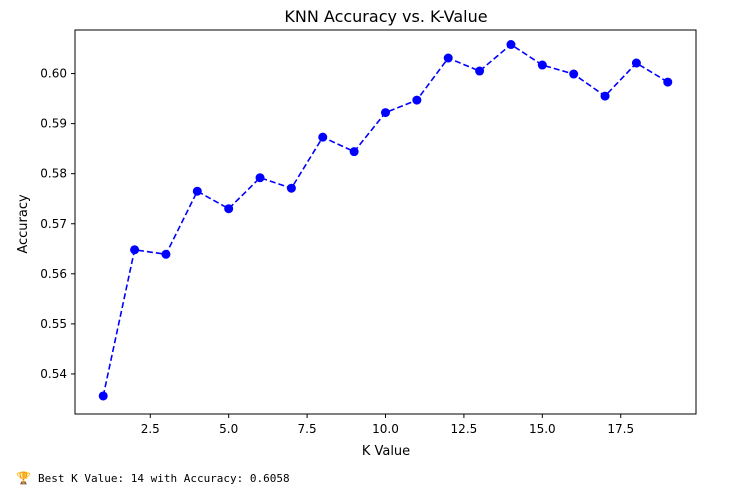 The width and height of the screenshot is (753, 503). Describe the element at coordinates (386, 451) in the screenshot. I see `x-axis-label: K Value` at that location.